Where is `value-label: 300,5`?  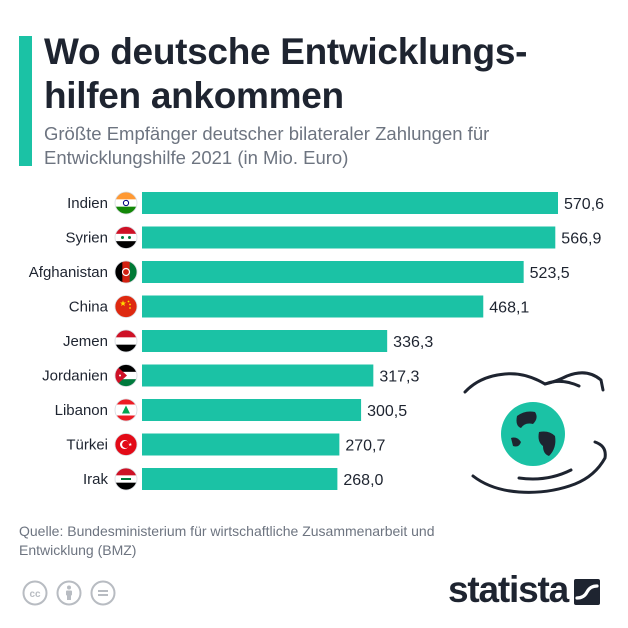 value-label: 300,5 is located at coordinates (387, 411).